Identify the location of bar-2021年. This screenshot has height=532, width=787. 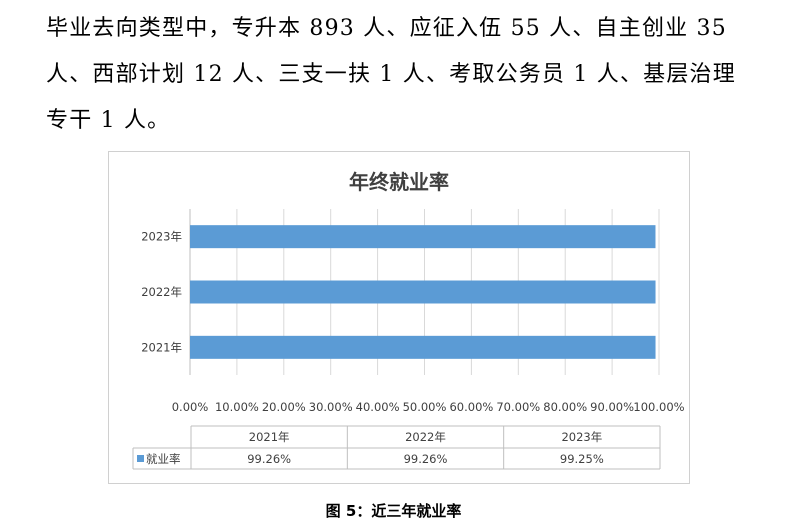
(423, 347).